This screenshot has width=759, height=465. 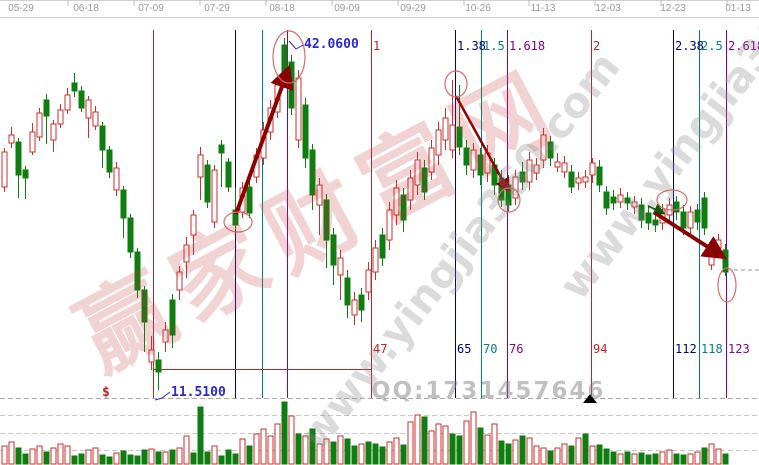 I want to click on highlight-ellipse, so click(x=238, y=222).